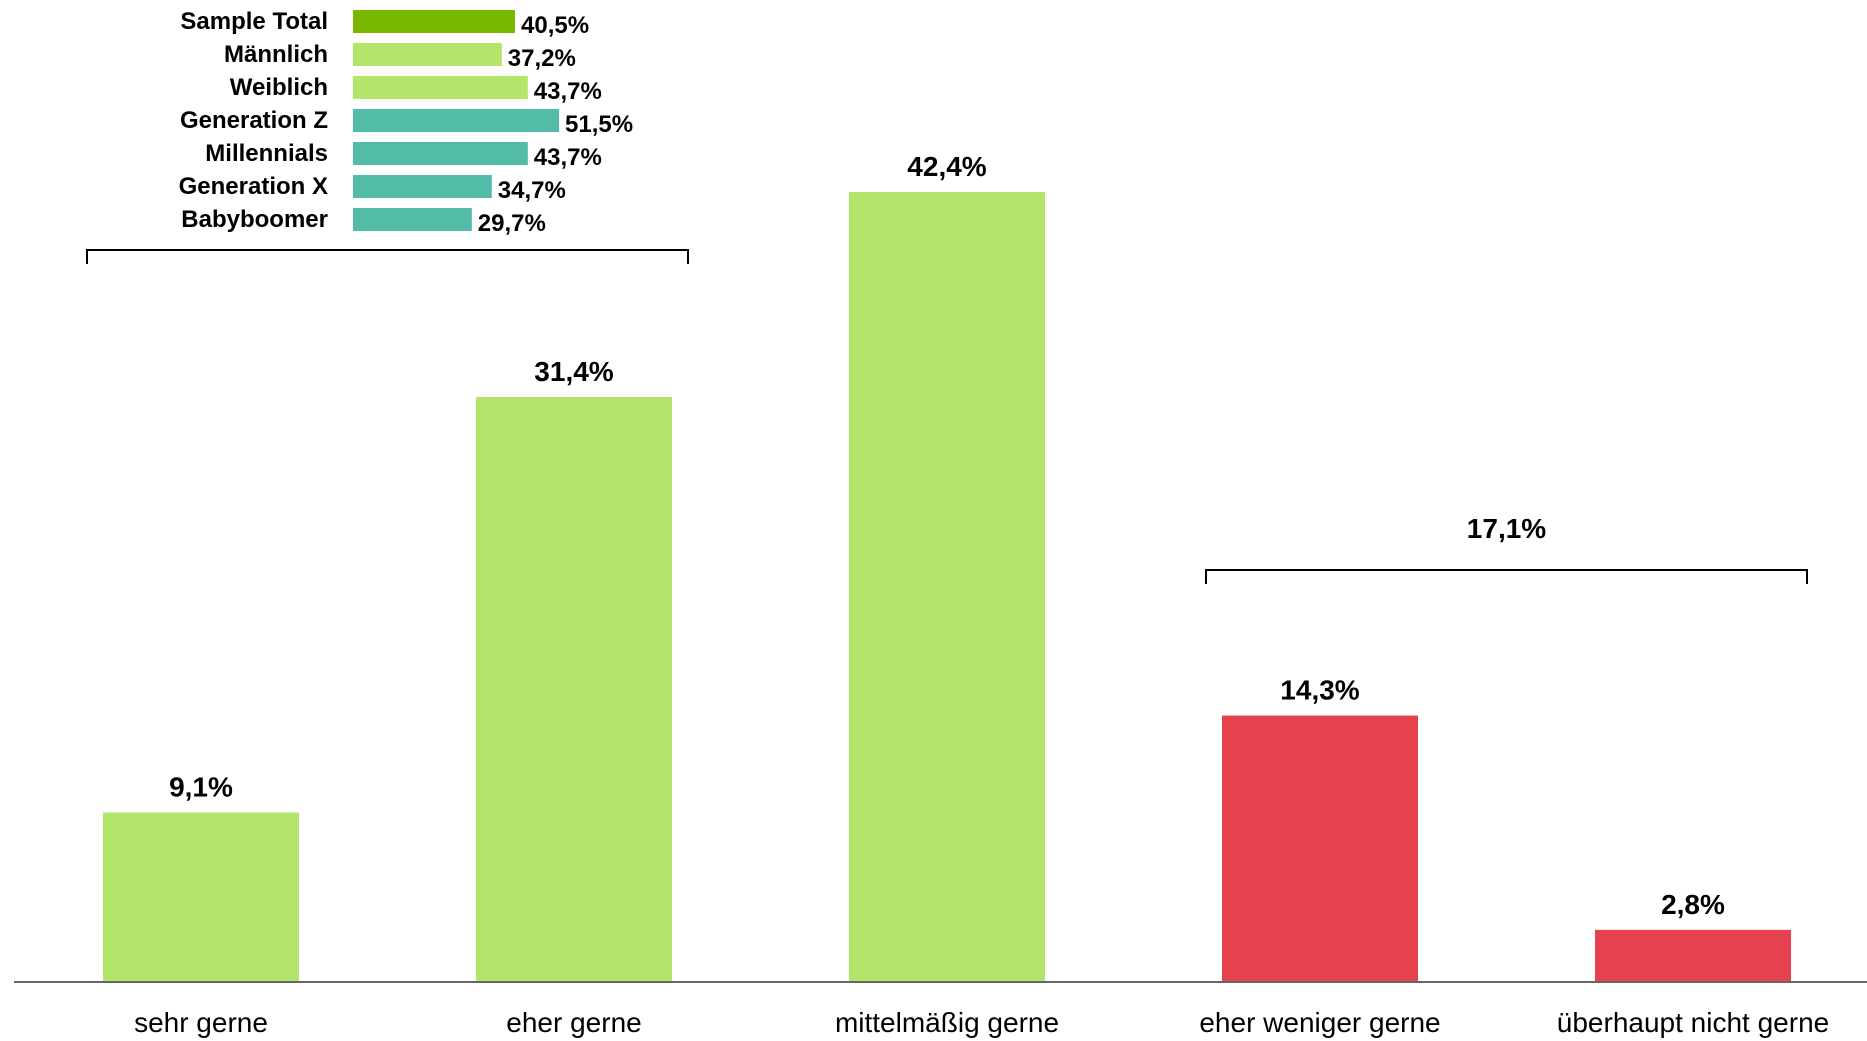  Describe the element at coordinates (555, 25) in the screenshot. I see `inset-value-sample-total: 40,5%` at that location.